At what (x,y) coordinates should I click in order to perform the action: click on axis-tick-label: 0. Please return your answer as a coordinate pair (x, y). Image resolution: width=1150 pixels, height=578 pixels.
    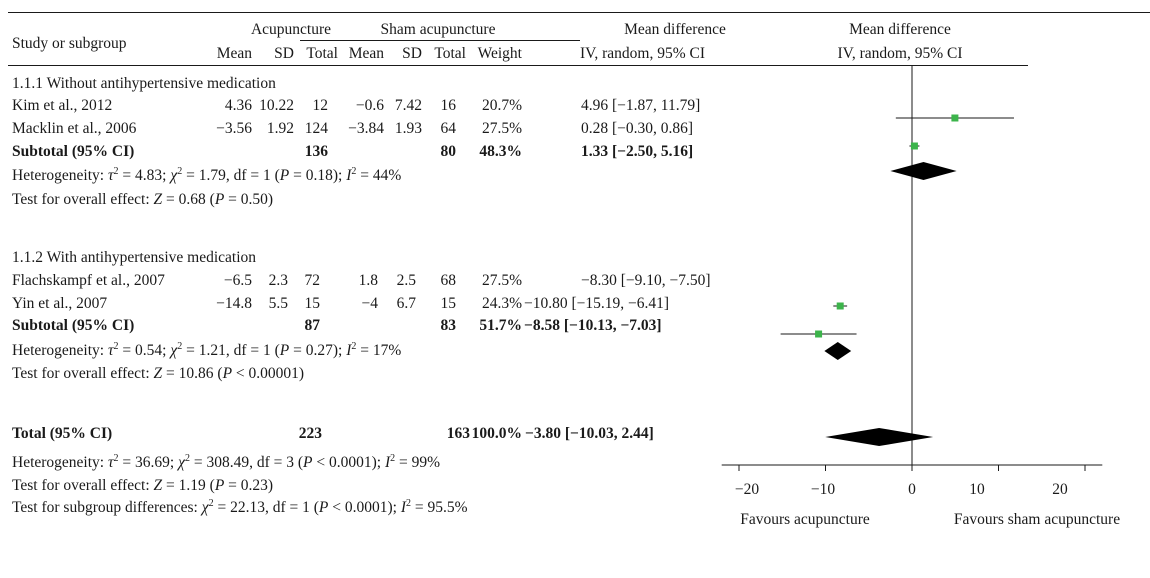
    Looking at the image, I should click on (912, 489).